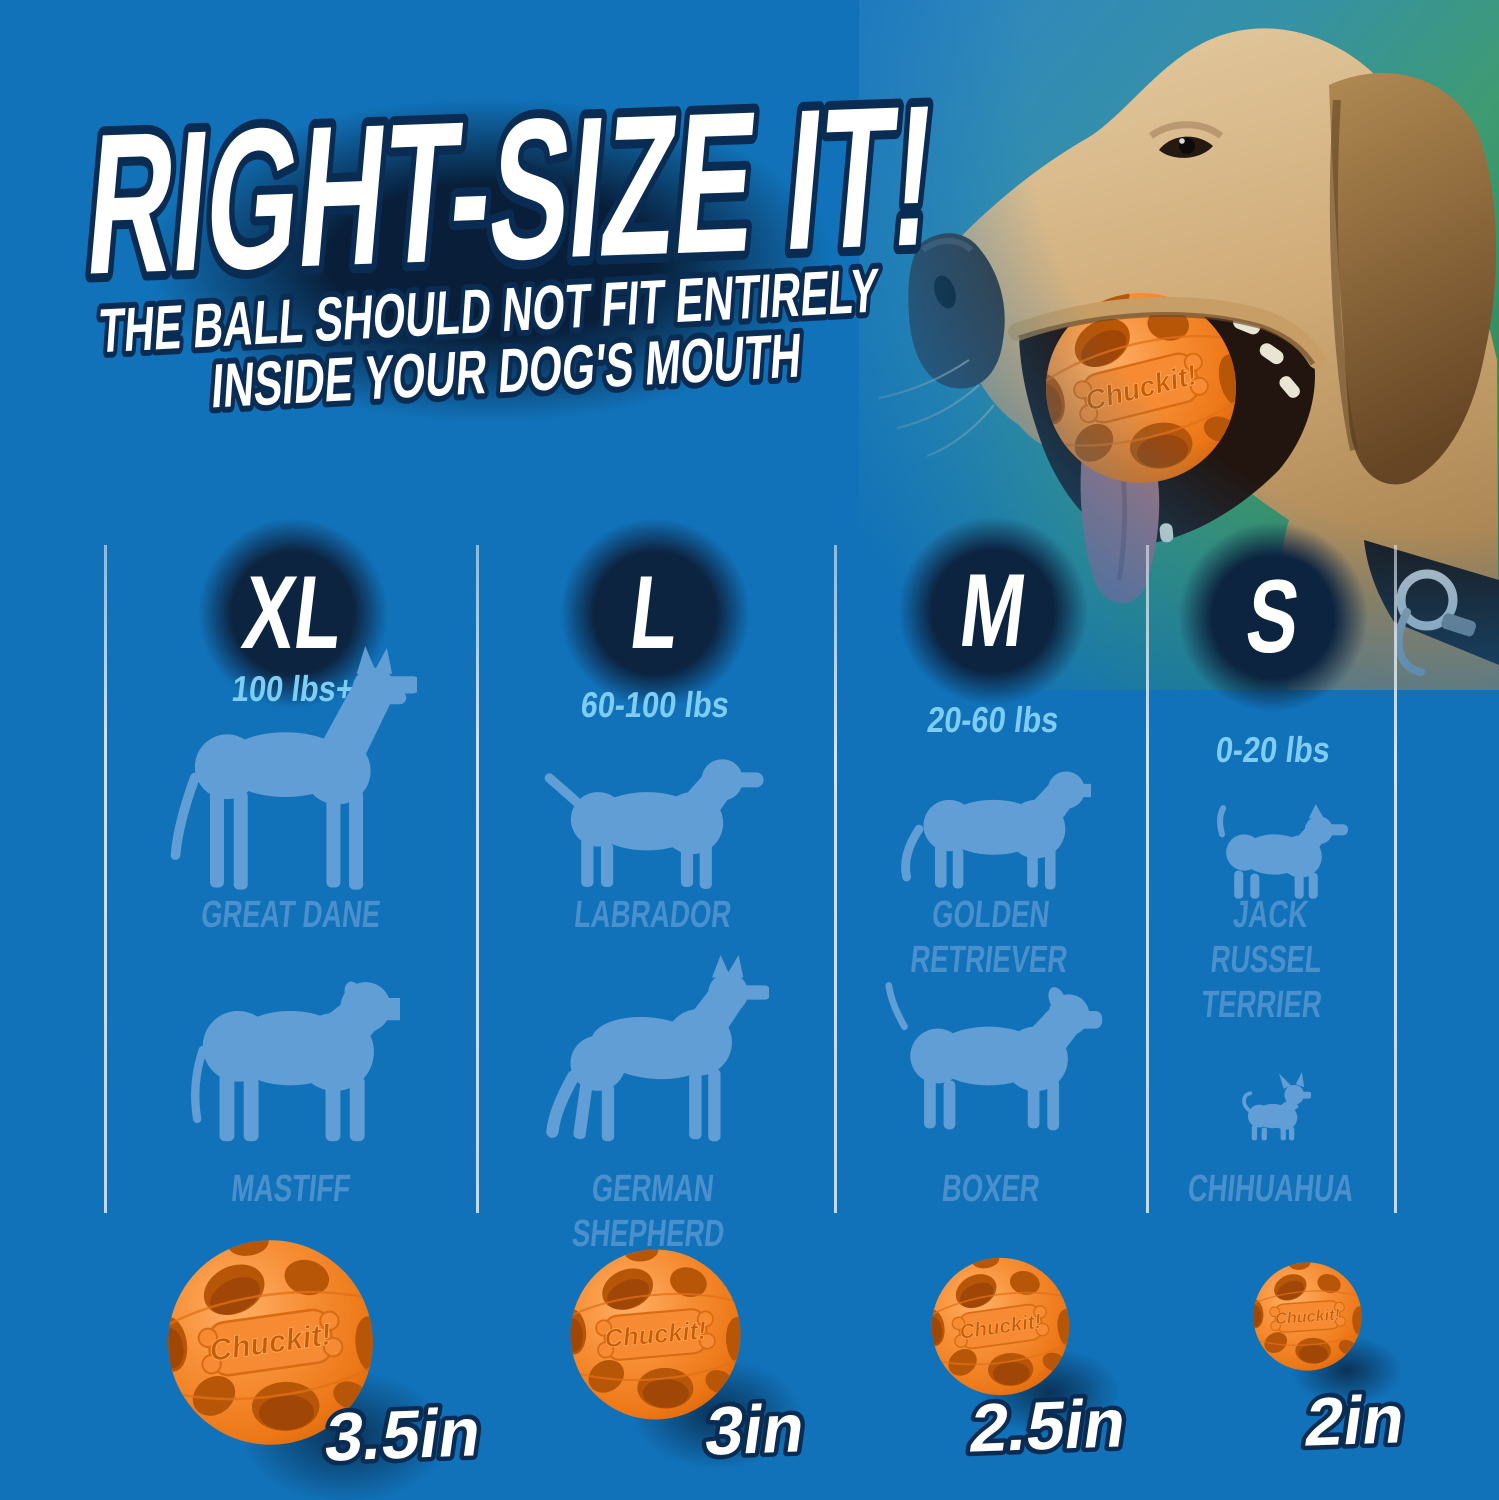 The height and width of the screenshot is (1500, 1499). I want to click on silhouette-great-dane, so click(293, 768).